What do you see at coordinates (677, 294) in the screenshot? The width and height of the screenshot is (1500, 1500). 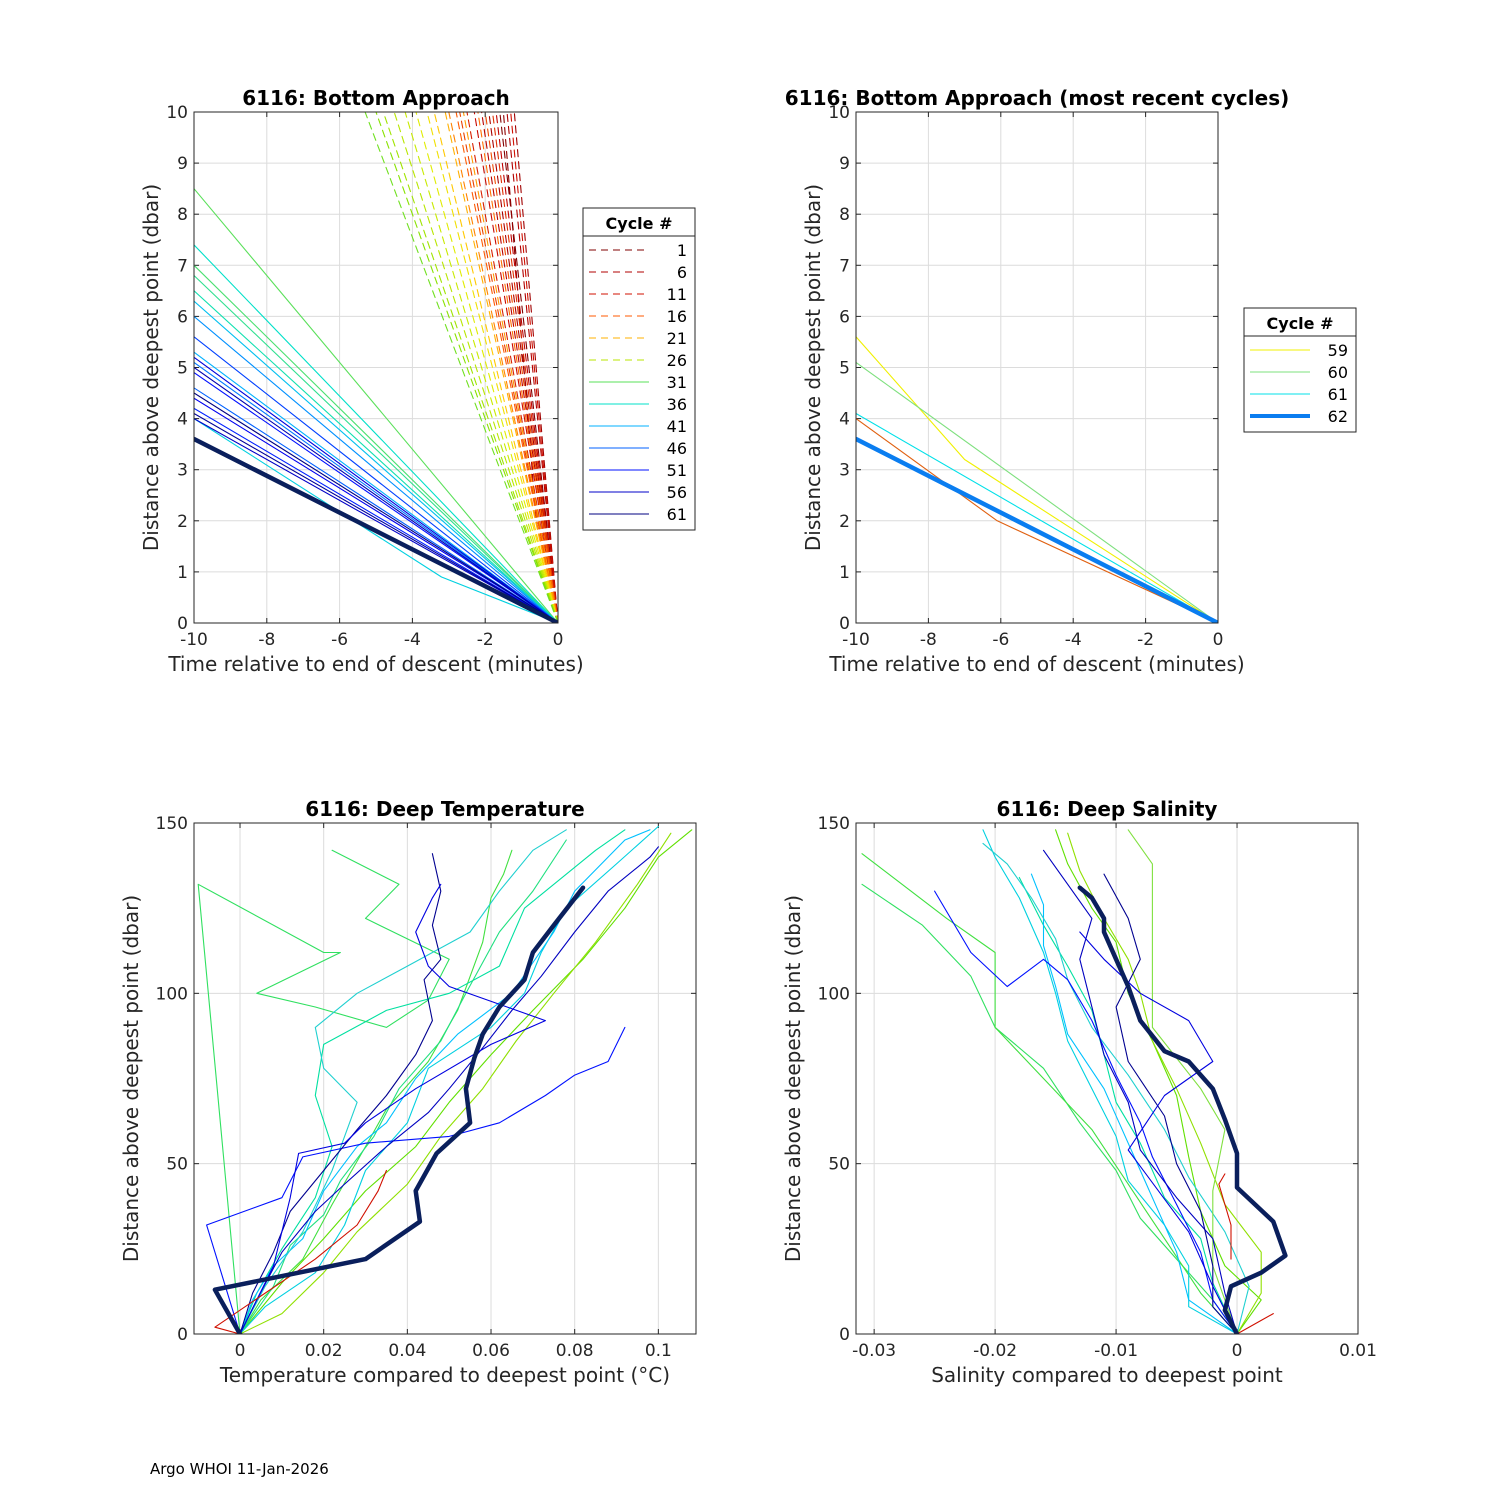 I see `legend-label: 11` at bounding box center [677, 294].